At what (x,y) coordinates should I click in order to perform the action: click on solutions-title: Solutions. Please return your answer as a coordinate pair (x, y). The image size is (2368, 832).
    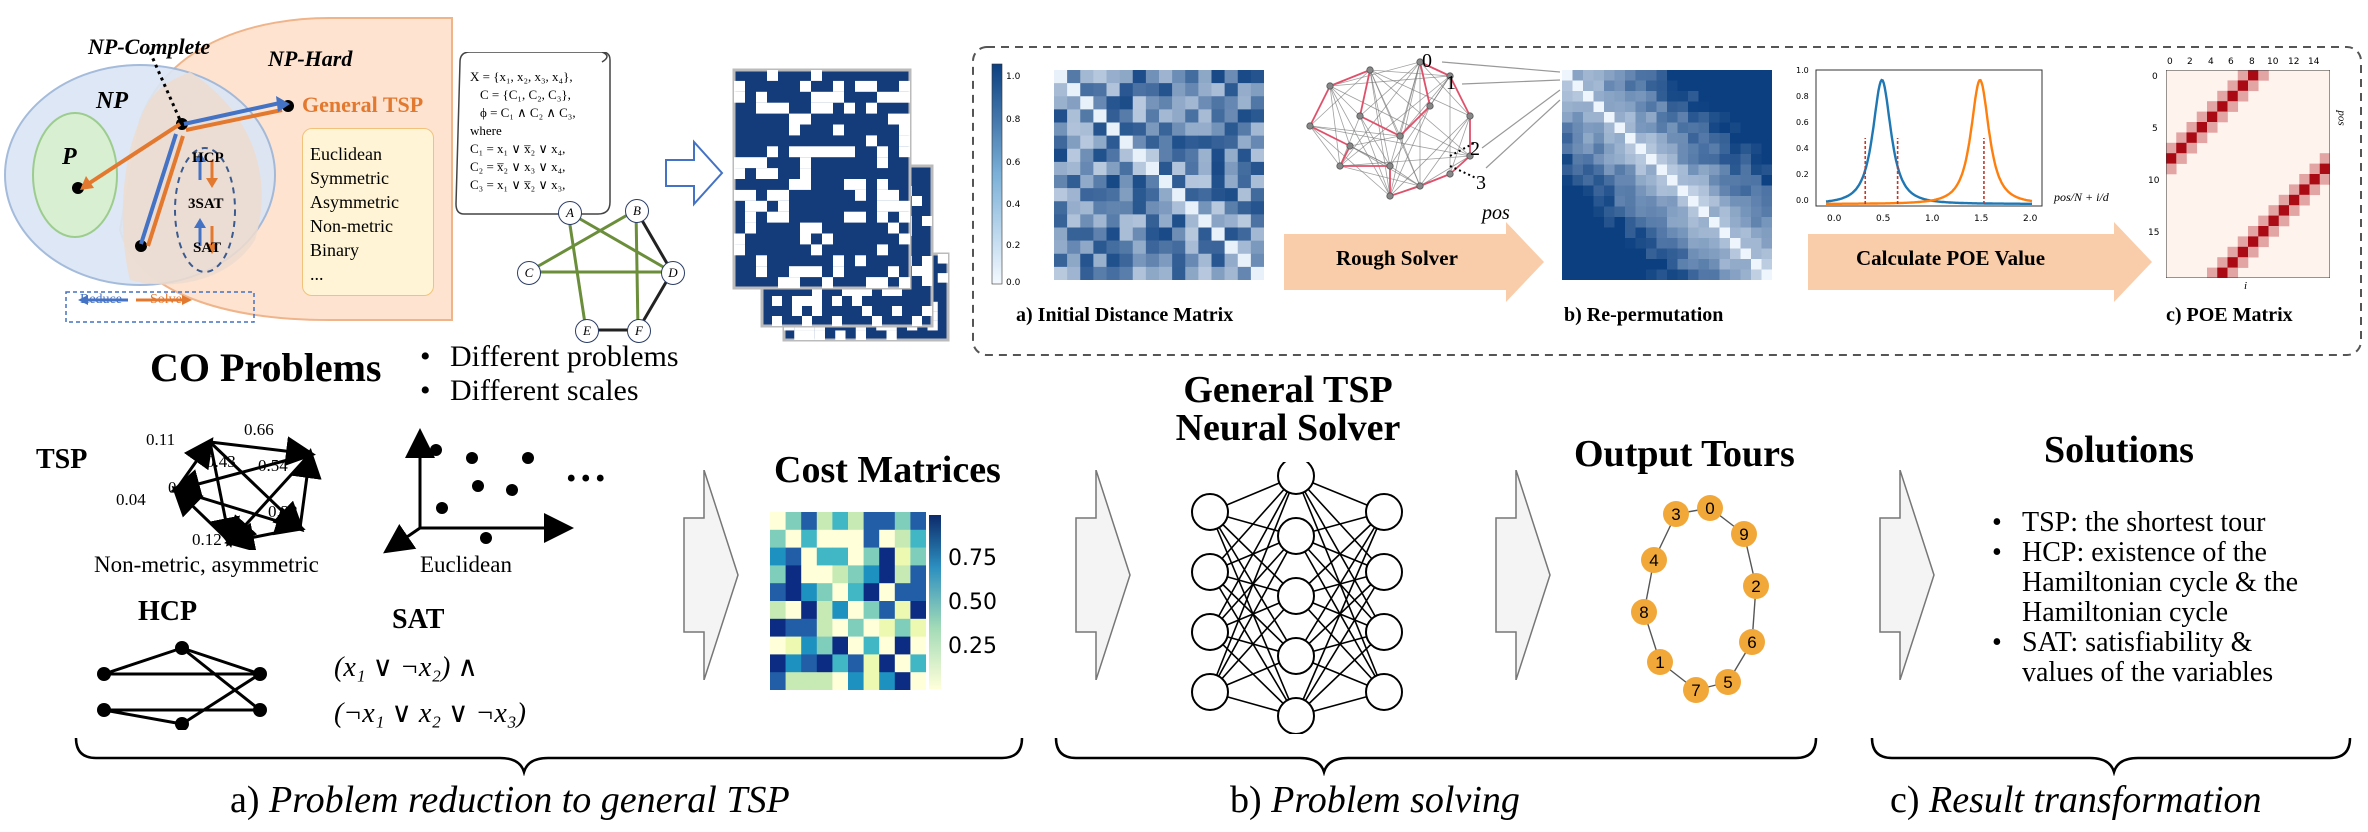
    Looking at the image, I should click on (2119, 450).